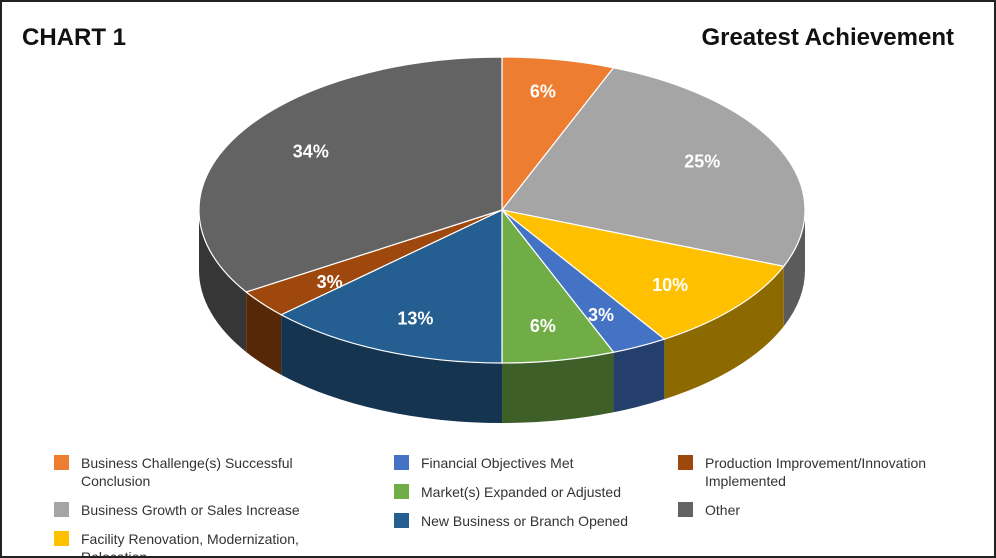 This screenshot has width=996, height=558. I want to click on legend-label: Other, so click(723, 510).